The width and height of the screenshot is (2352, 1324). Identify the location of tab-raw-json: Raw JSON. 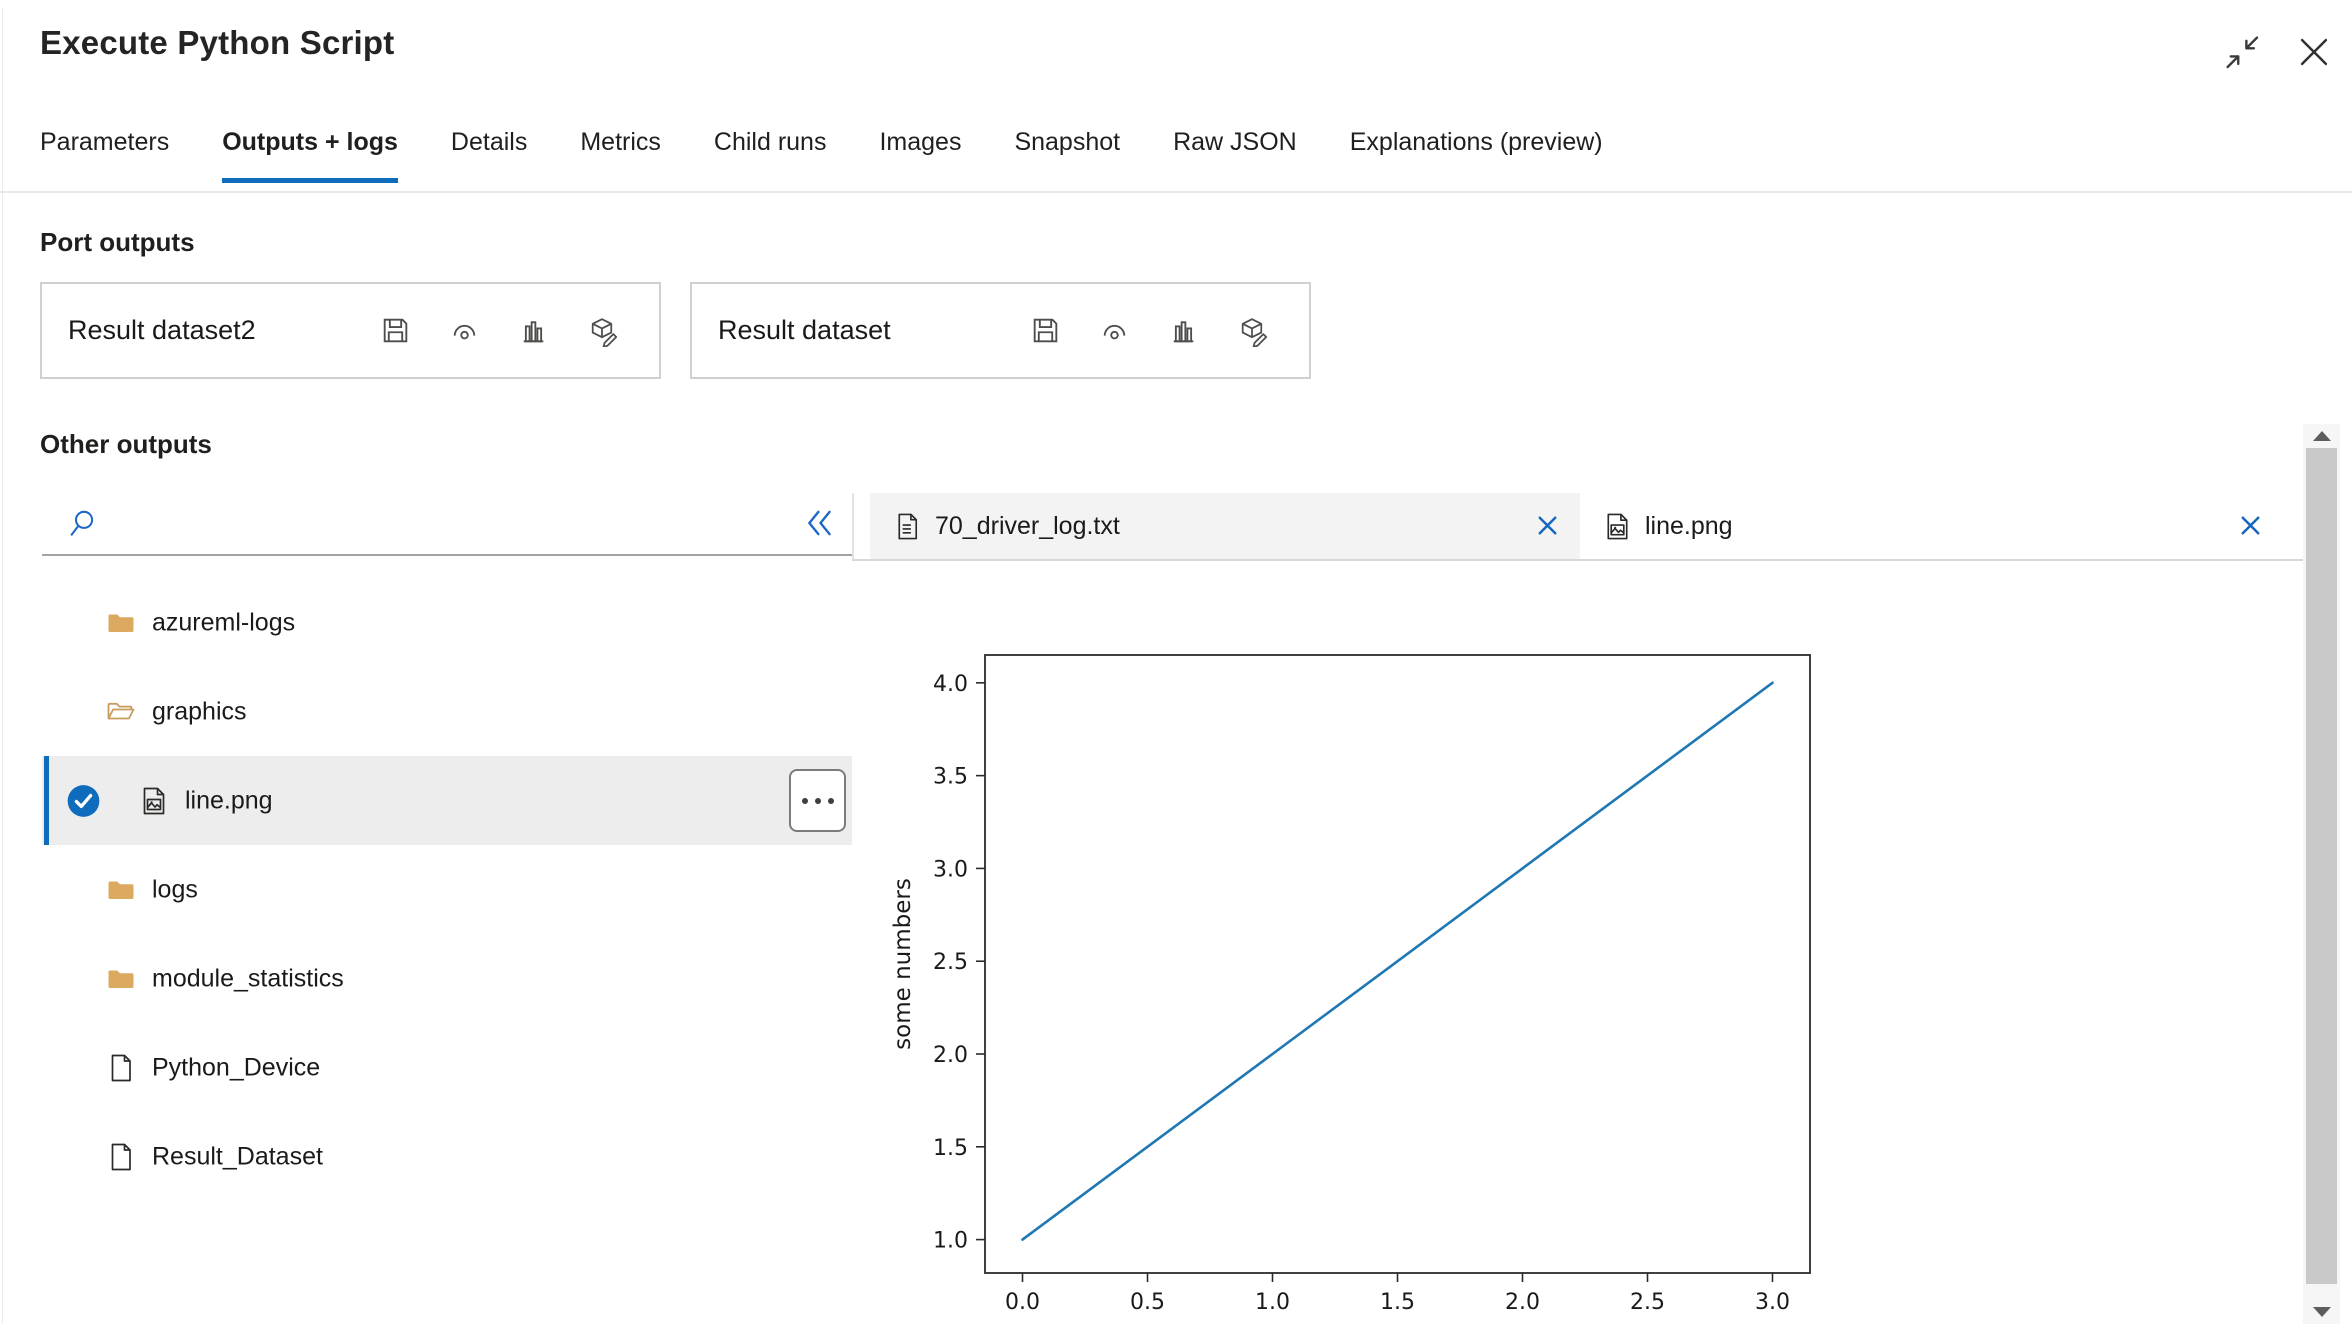
(1235, 142).